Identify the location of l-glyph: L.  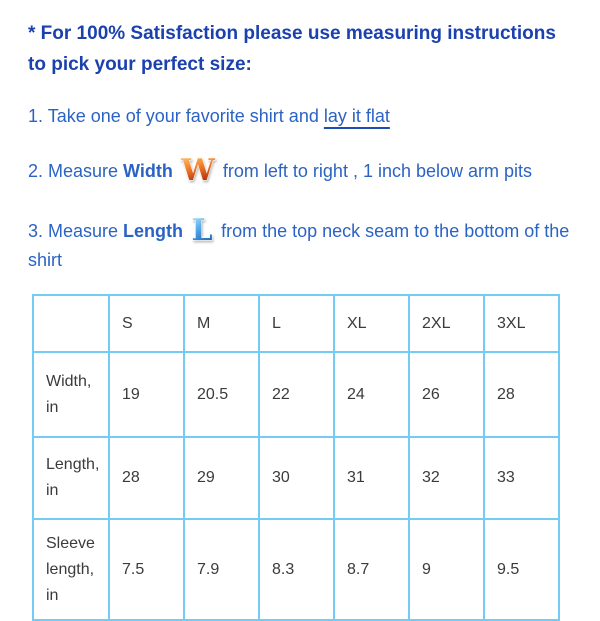
(202, 230).